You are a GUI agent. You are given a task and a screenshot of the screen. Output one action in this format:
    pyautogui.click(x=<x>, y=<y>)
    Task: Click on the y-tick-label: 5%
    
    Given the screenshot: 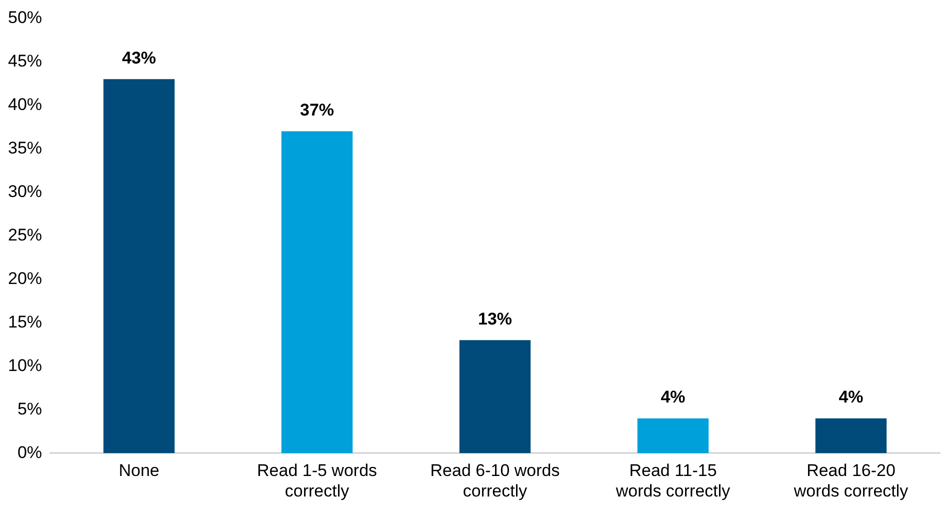 What is the action you would take?
    pyautogui.click(x=29, y=408)
    